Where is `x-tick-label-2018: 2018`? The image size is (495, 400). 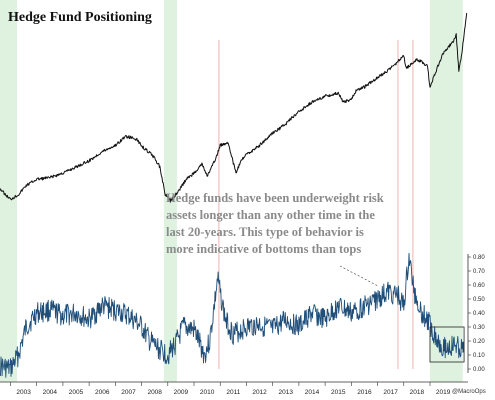
x-tick-label-2018: 2018 is located at coordinates (417, 392).